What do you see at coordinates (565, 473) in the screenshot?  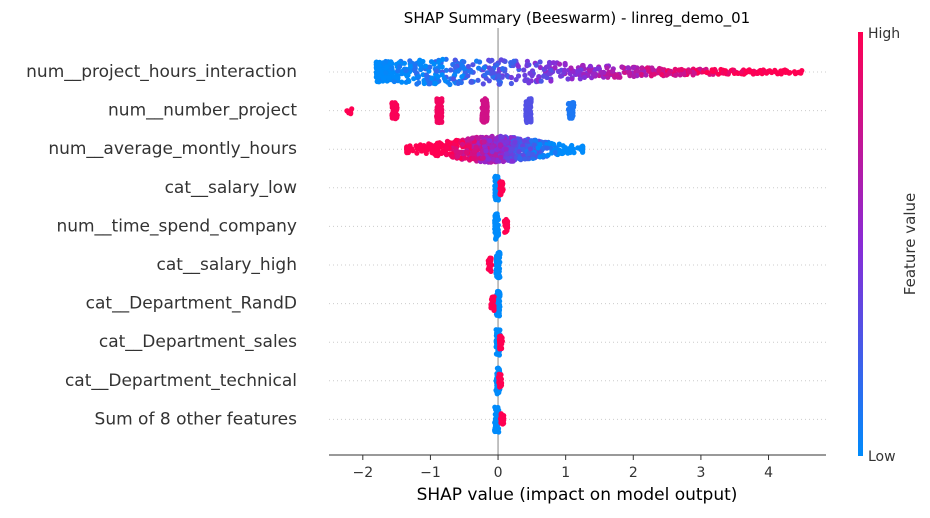 I see `x-tick-label: 1` at bounding box center [565, 473].